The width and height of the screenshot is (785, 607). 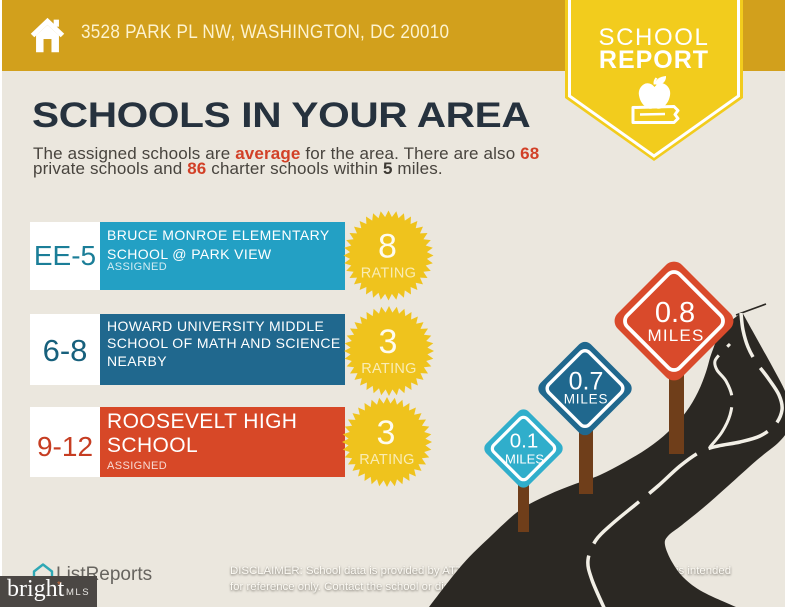 I want to click on svg-text: SCHOOL, so click(x=654, y=37).